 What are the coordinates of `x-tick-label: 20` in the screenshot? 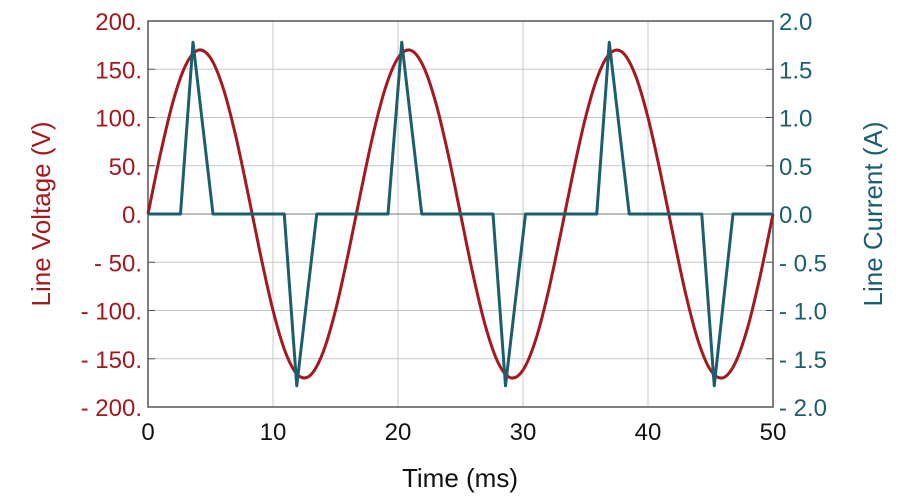 It's located at (398, 432).